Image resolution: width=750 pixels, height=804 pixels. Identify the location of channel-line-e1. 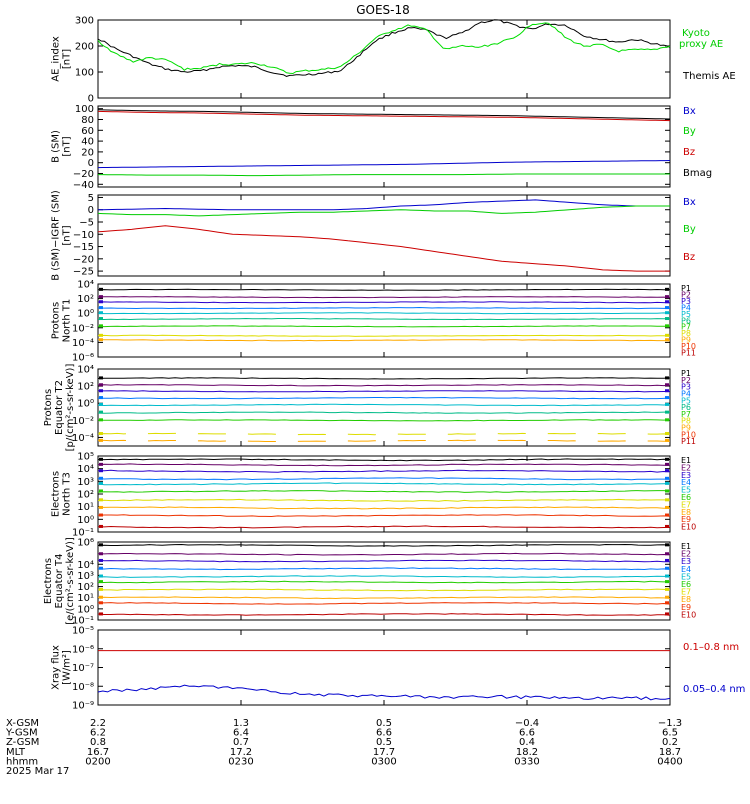
(384, 460).